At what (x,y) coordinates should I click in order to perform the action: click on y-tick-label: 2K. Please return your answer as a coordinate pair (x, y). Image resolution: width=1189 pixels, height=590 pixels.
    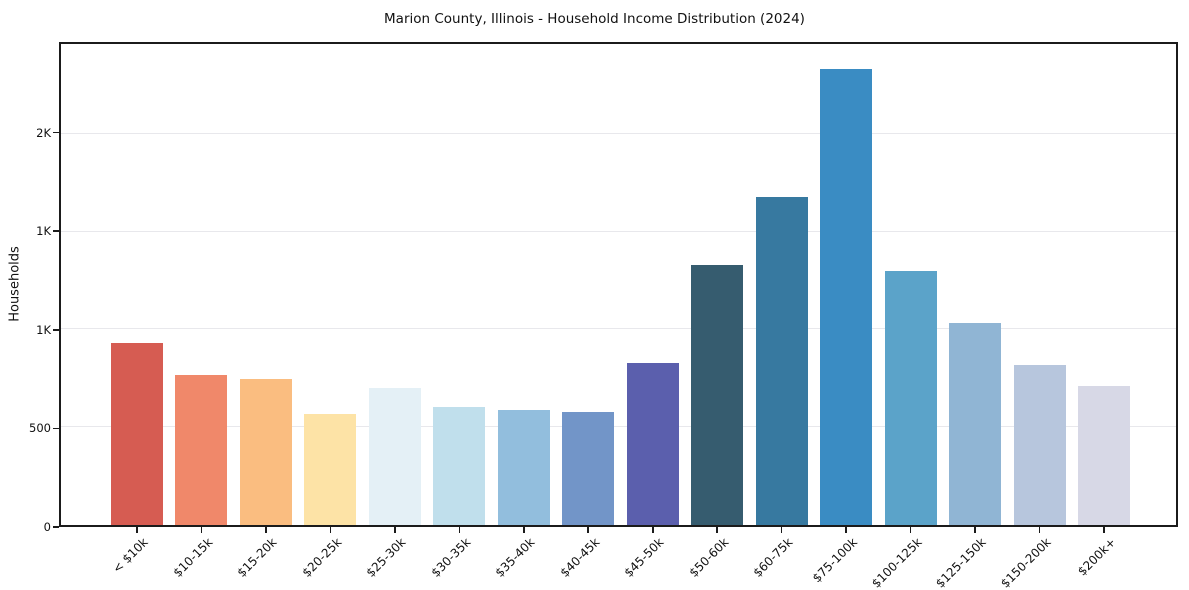
    Looking at the image, I should click on (43, 132).